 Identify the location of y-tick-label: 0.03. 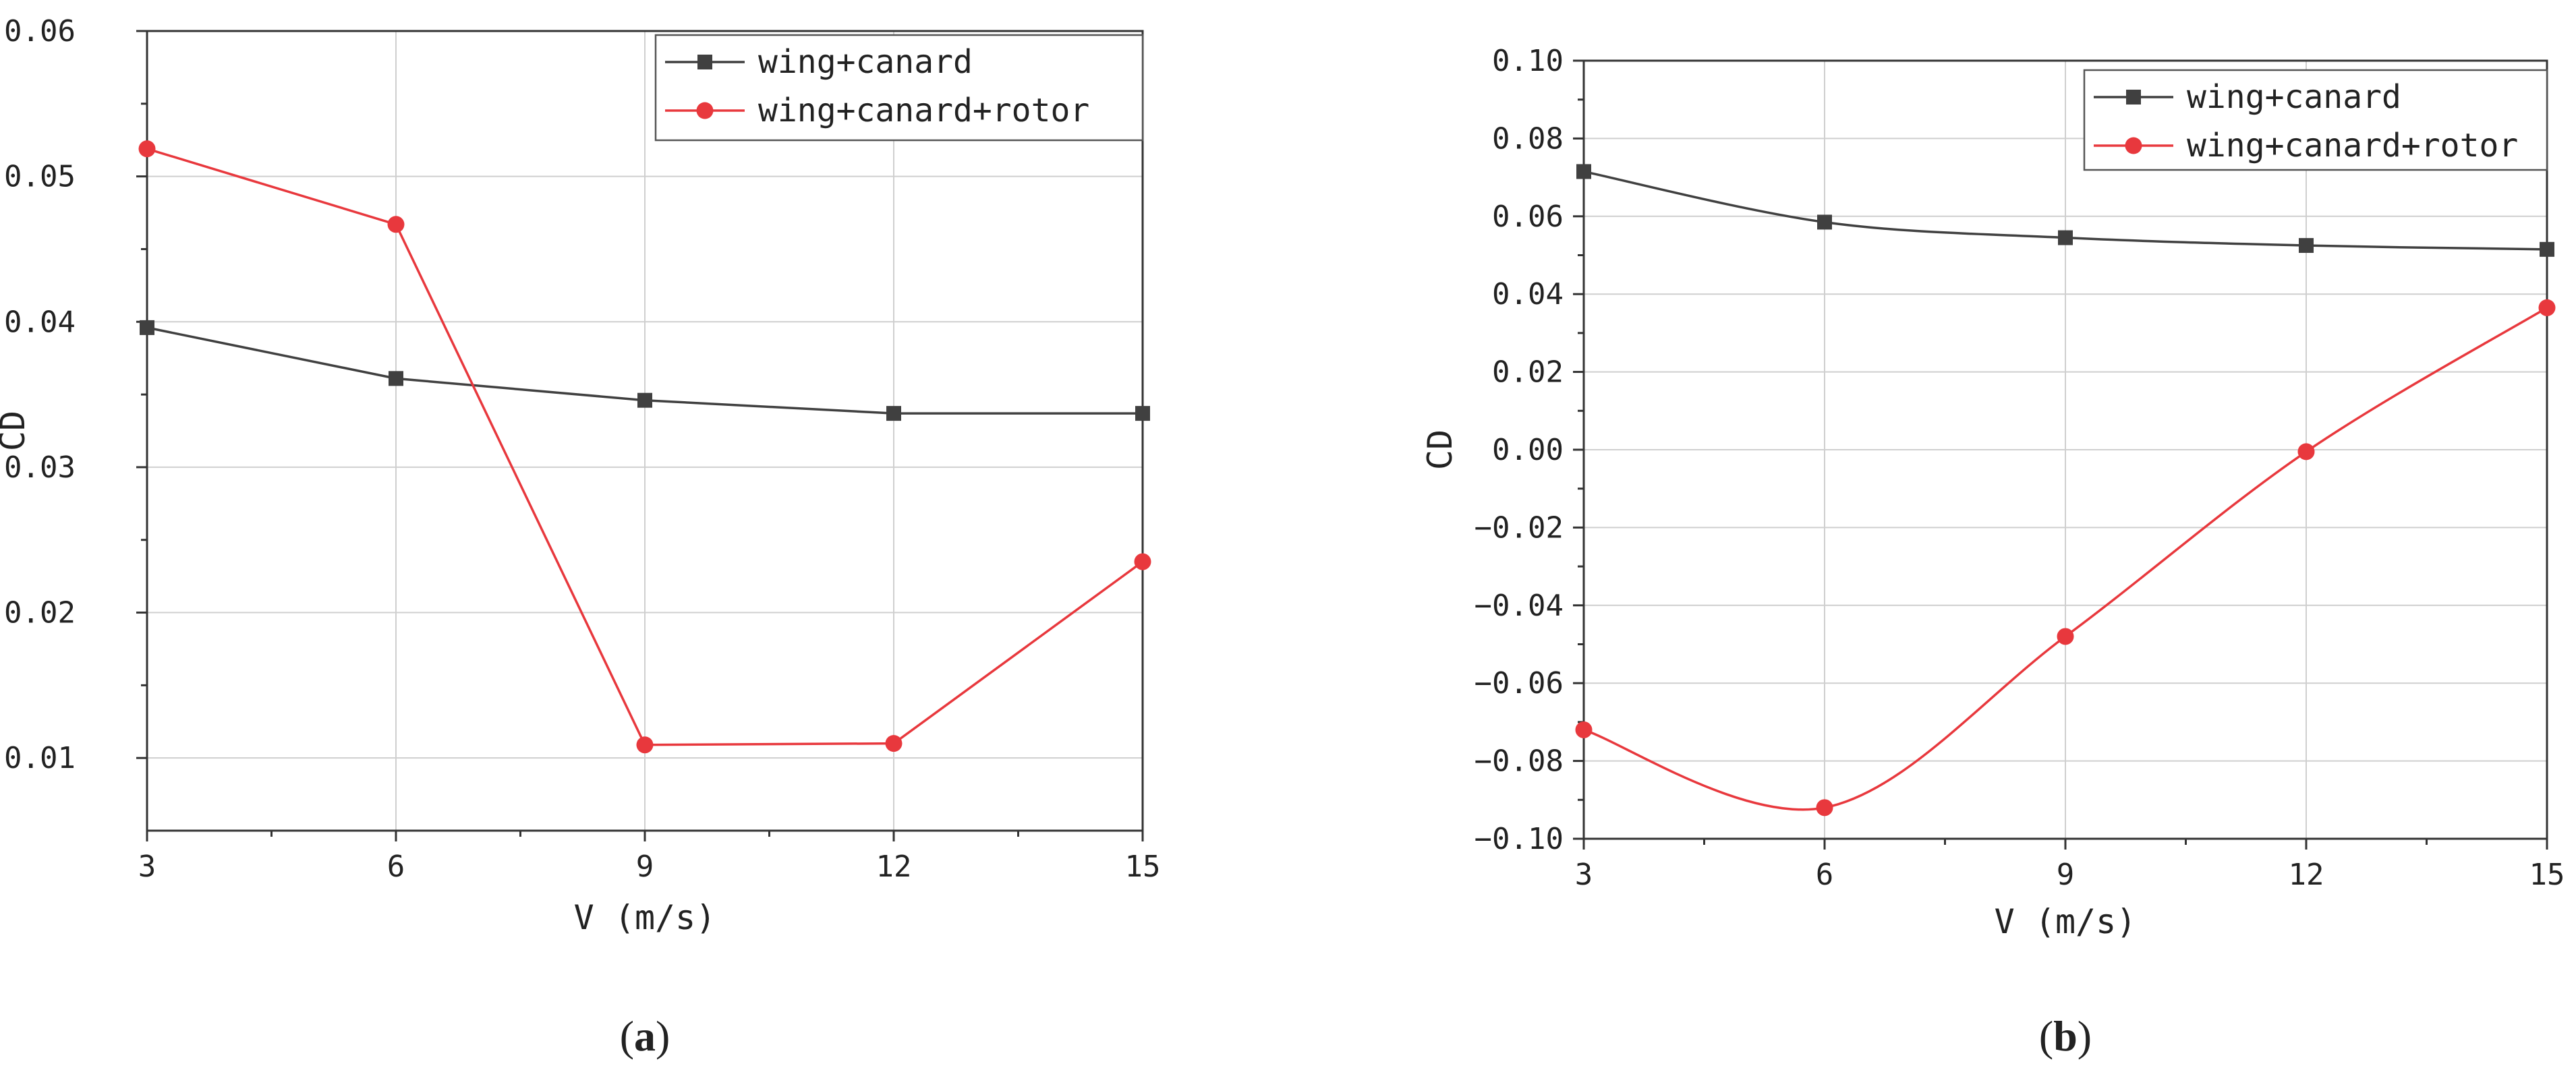
(40, 467).